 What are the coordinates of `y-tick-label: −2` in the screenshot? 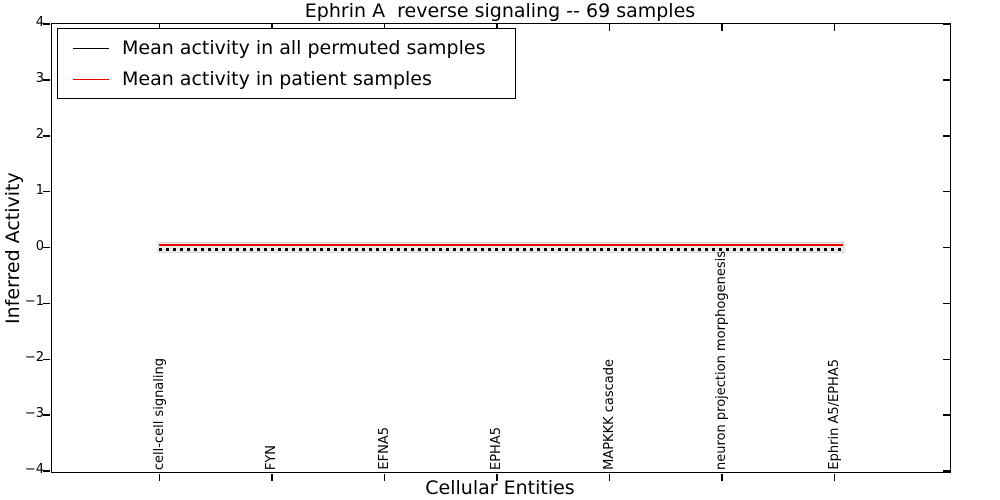 It's located at (34, 358).